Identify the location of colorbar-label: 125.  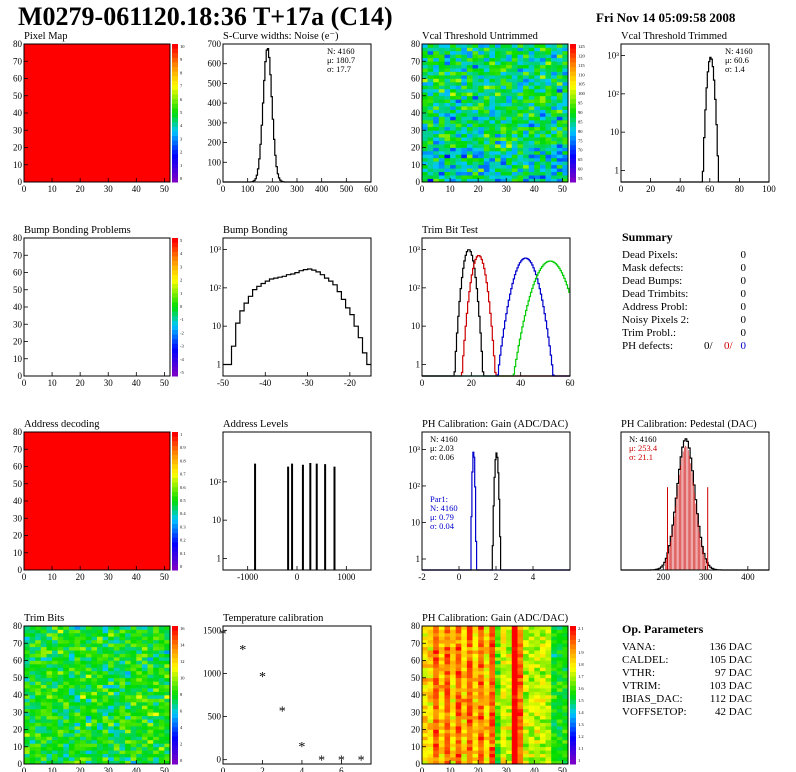
(582, 46).